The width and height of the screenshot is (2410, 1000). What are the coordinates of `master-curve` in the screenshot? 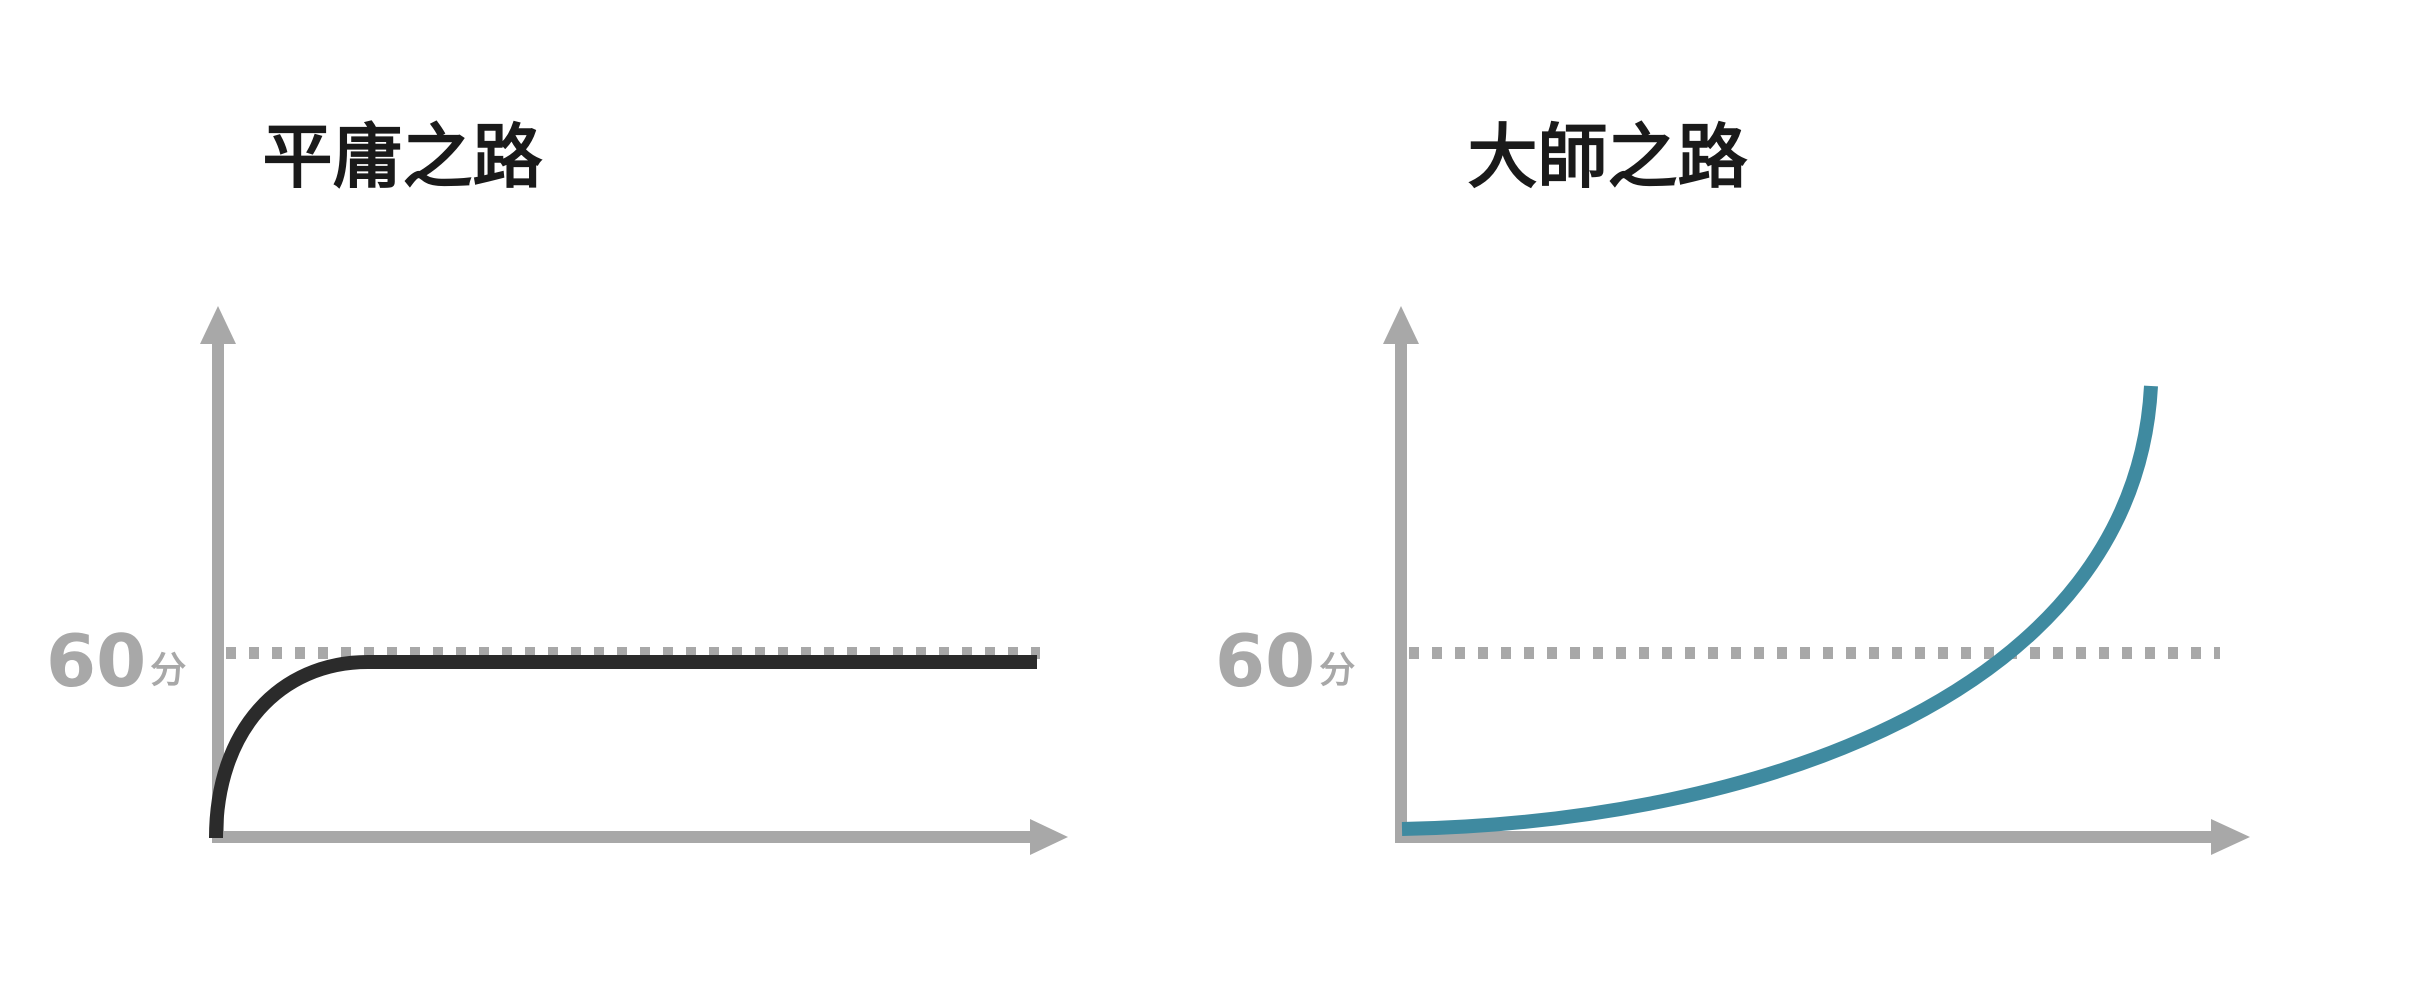 It's located at (1779, 610).